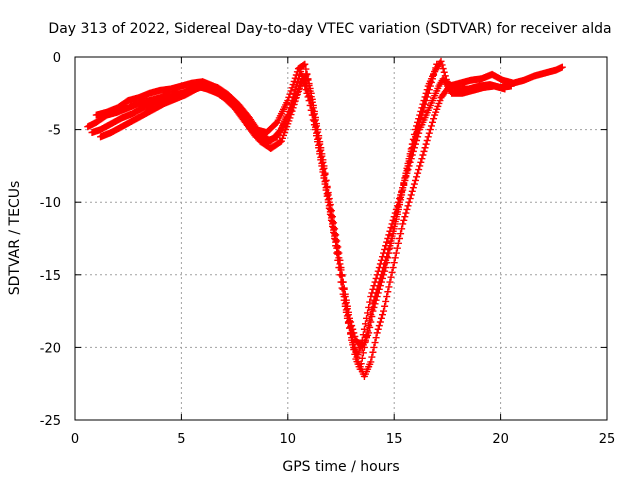 This screenshot has width=640, height=480. What do you see at coordinates (75, 439) in the screenshot?
I see `x-tick-label: 0` at bounding box center [75, 439].